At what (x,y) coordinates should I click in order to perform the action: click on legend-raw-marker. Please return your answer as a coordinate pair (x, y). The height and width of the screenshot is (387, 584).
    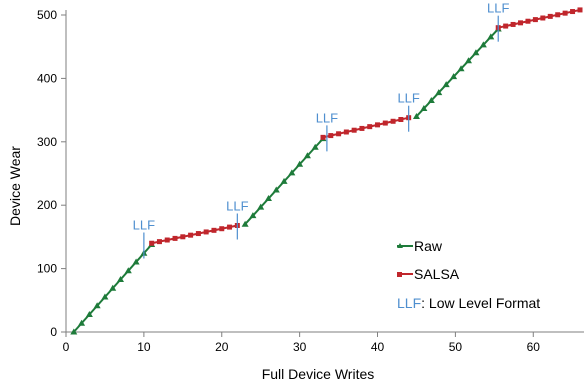
    Looking at the image, I should click on (400, 245).